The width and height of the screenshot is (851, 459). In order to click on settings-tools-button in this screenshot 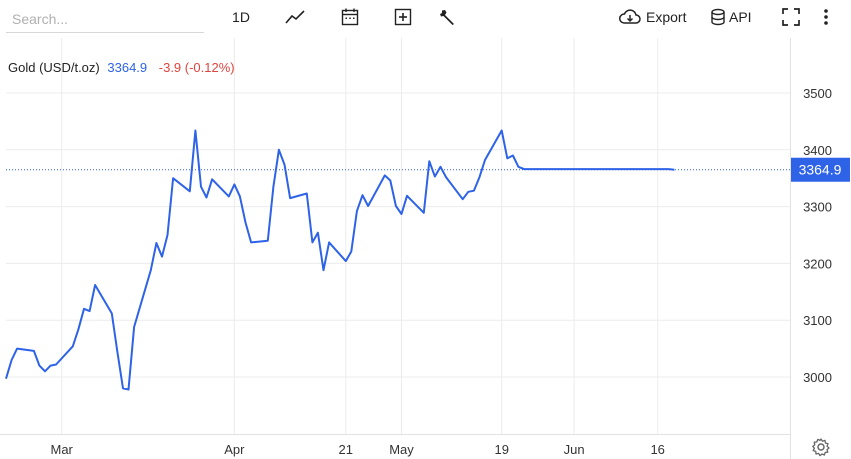, I will do `click(448, 17)`.